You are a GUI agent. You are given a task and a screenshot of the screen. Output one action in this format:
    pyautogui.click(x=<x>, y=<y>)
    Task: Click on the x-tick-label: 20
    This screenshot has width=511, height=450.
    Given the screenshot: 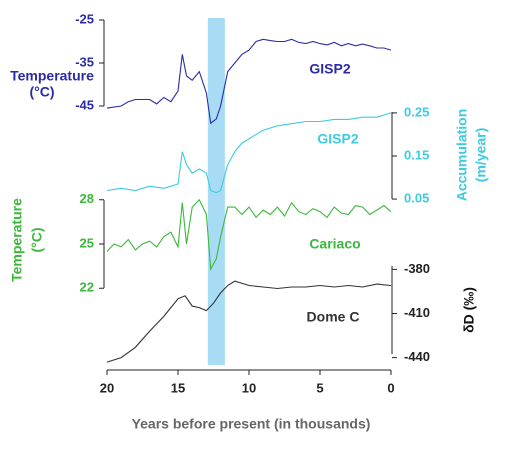 What is the action you would take?
    pyautogui.click(x=107, y=387)
    